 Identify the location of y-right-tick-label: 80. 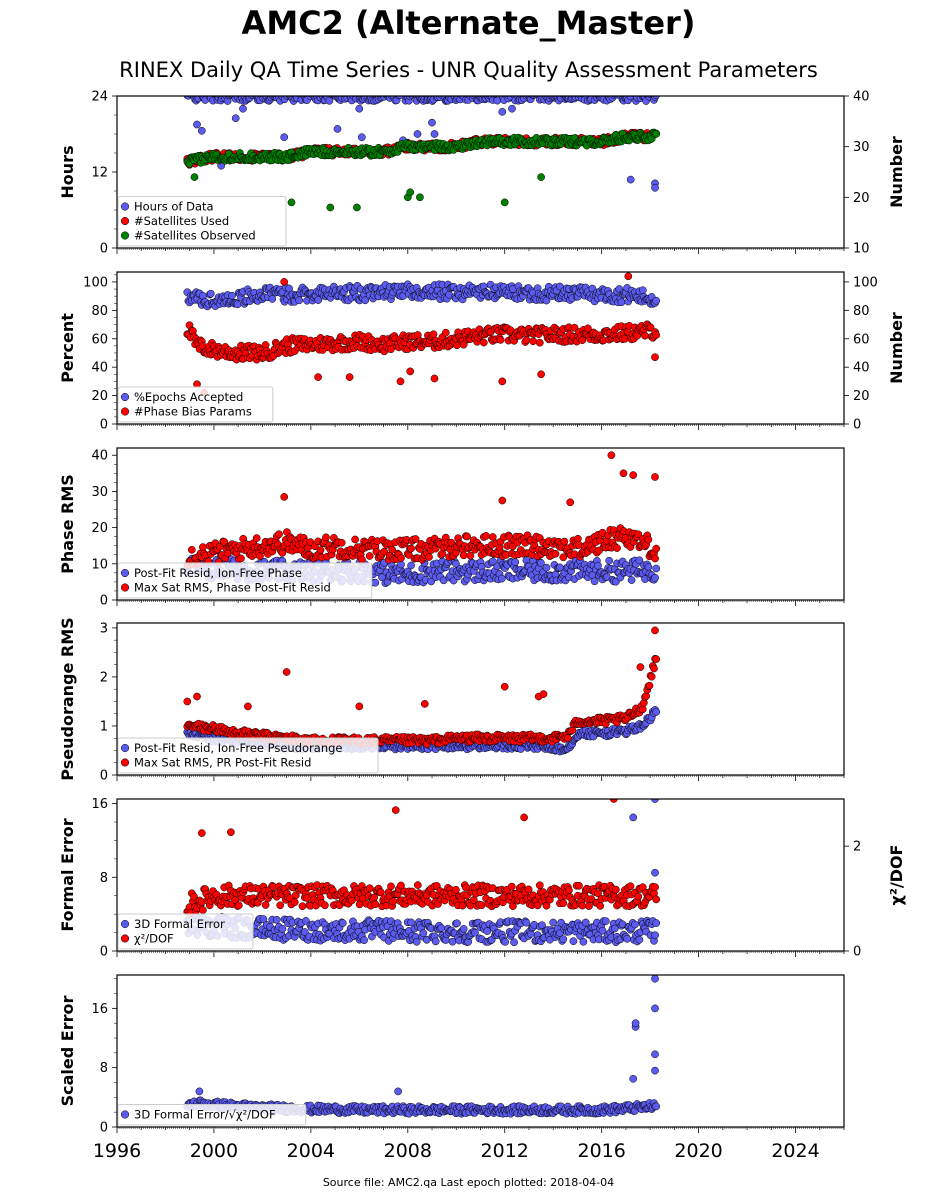
(861, 311).